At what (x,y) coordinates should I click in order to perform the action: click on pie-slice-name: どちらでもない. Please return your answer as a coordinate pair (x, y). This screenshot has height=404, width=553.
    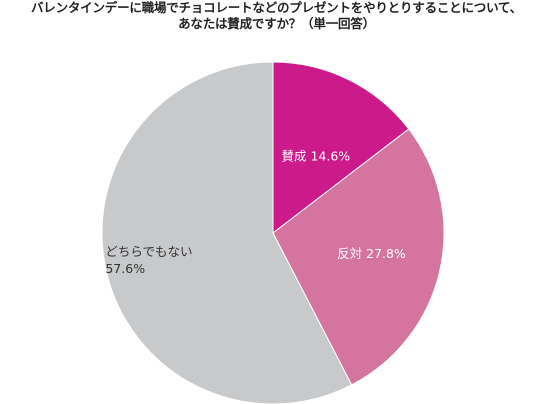
    Looking at the image, I should click on (148, 251).